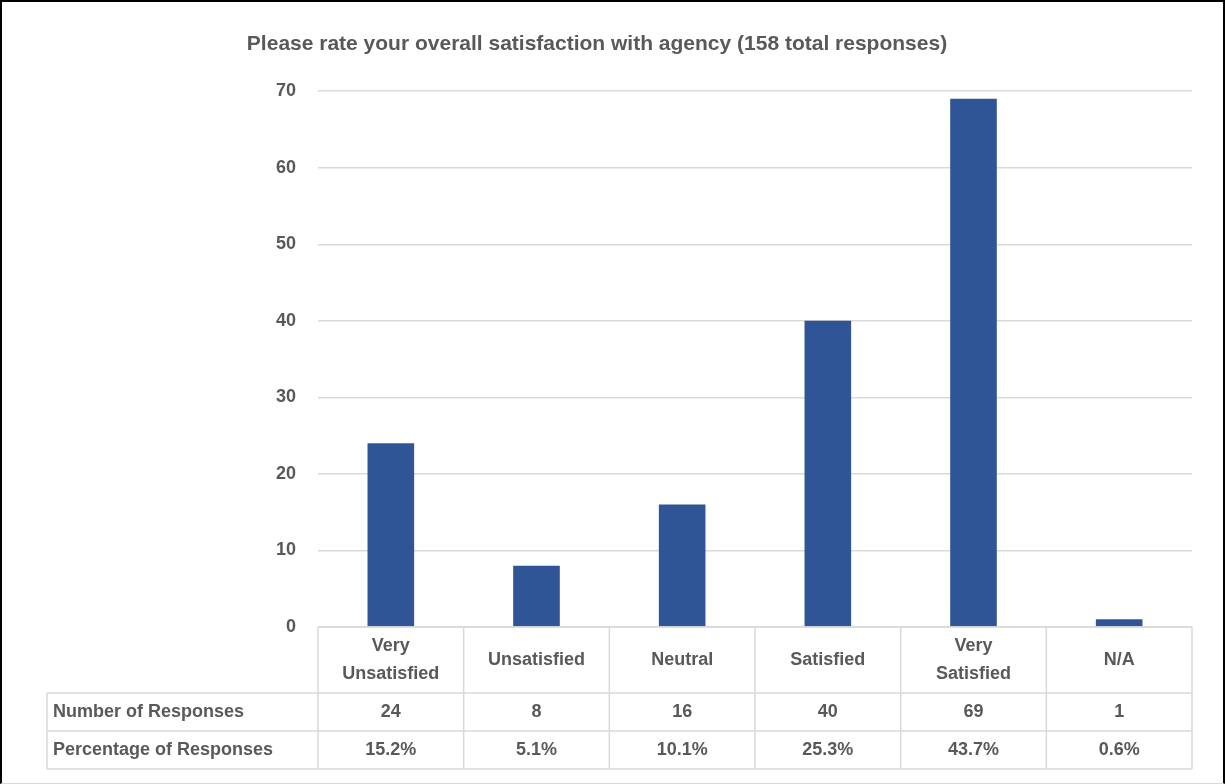 The height and width of the screenshot is (784, 1225). Describe the element at coordinates (391, 658) in the screenshot. I see `x-tick-label: Very Unsatisfied` at that location.